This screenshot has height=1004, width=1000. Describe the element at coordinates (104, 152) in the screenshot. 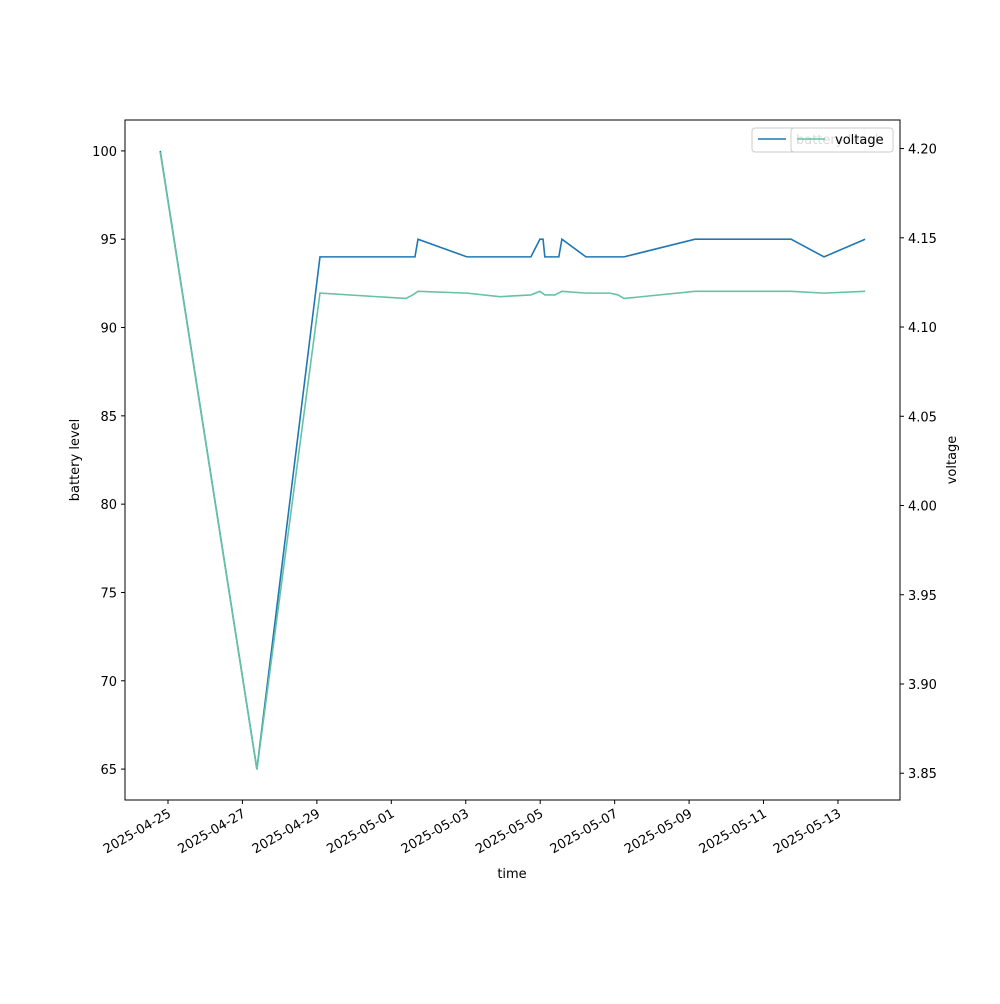

I see `y-tick-label: 100` at that location.